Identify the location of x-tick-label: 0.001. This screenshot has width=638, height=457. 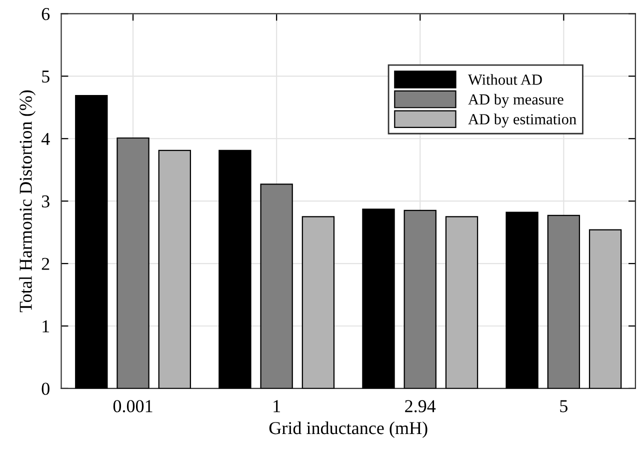
(132, 406).